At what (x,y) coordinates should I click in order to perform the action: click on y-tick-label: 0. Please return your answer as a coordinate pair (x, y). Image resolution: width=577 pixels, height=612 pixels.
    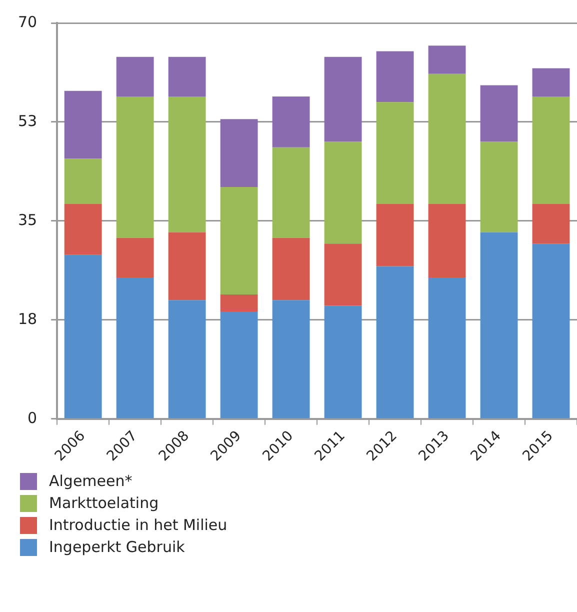
    Looking at the image, I should click on (33, 417).